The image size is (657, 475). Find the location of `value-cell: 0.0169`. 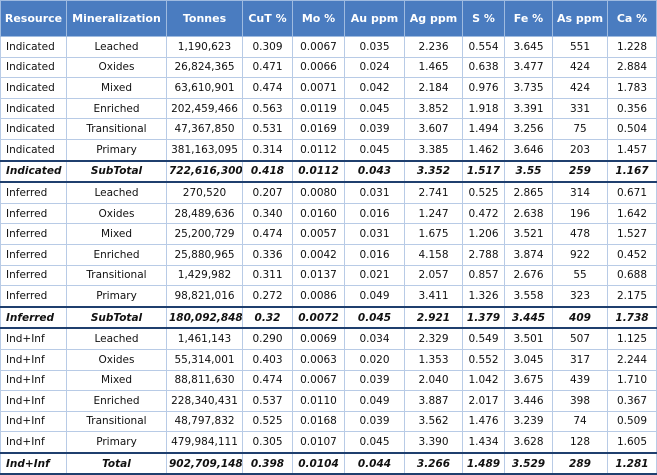

value-cell: 0.0169 is located at coordinates (318, 129).